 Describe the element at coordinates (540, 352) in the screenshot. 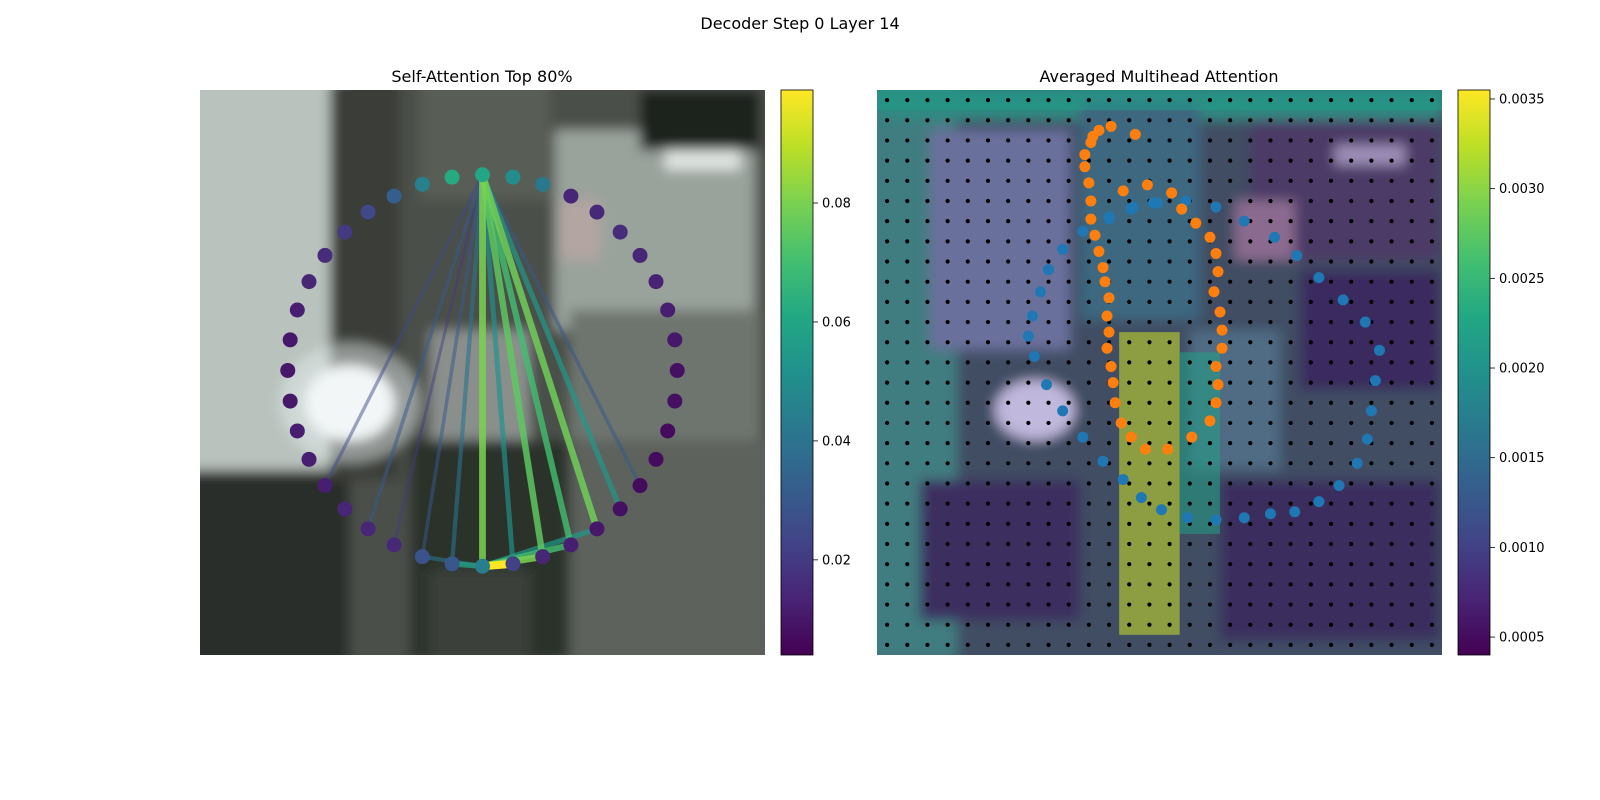

I see `attention-edge` at that location.